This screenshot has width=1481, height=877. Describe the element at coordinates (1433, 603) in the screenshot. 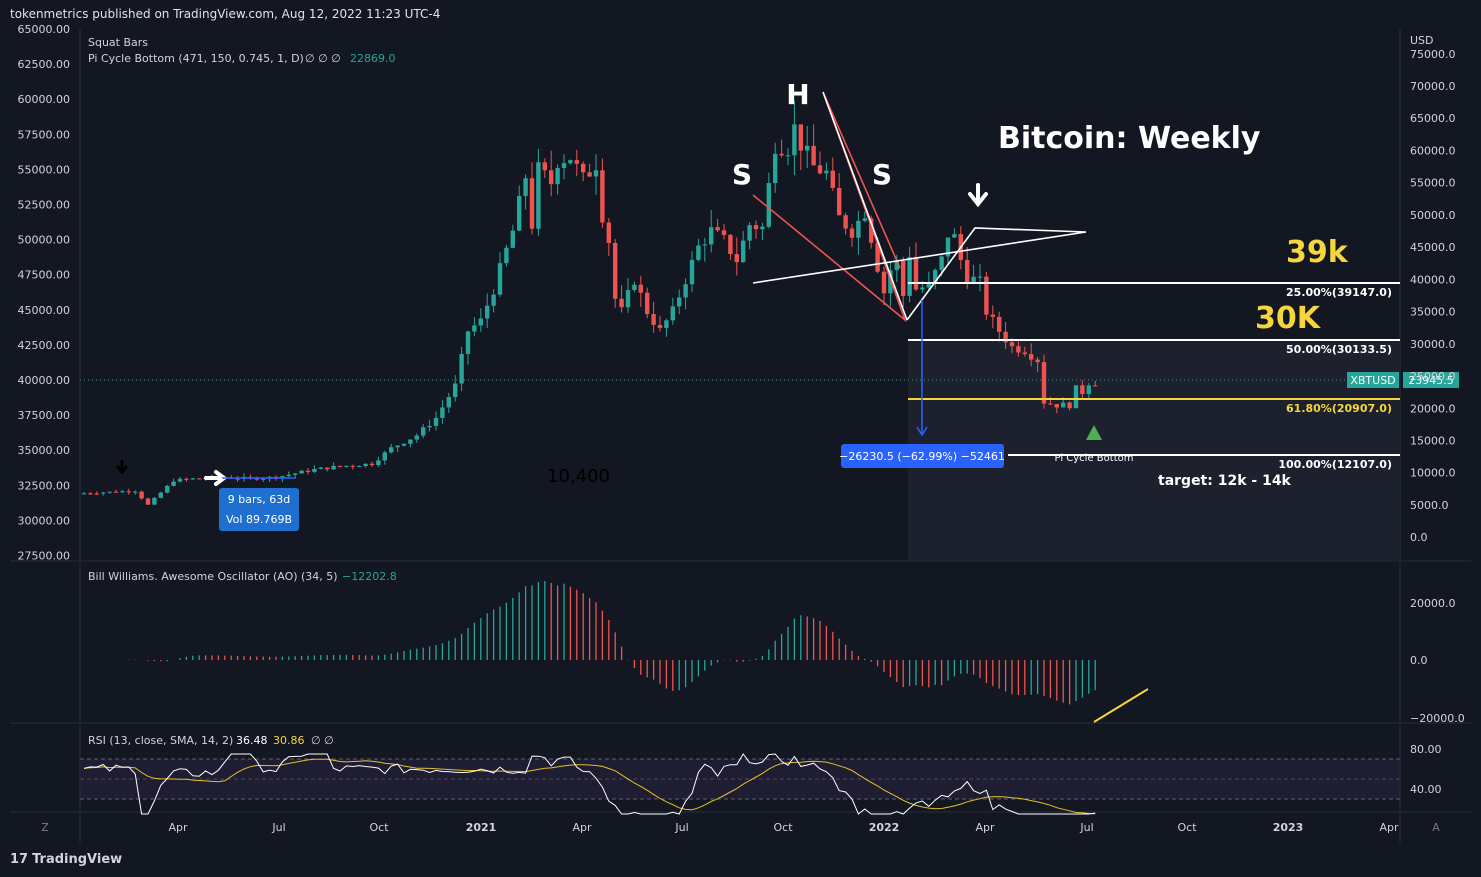

I see `ao-axis-tick: 20000.0` at that location.